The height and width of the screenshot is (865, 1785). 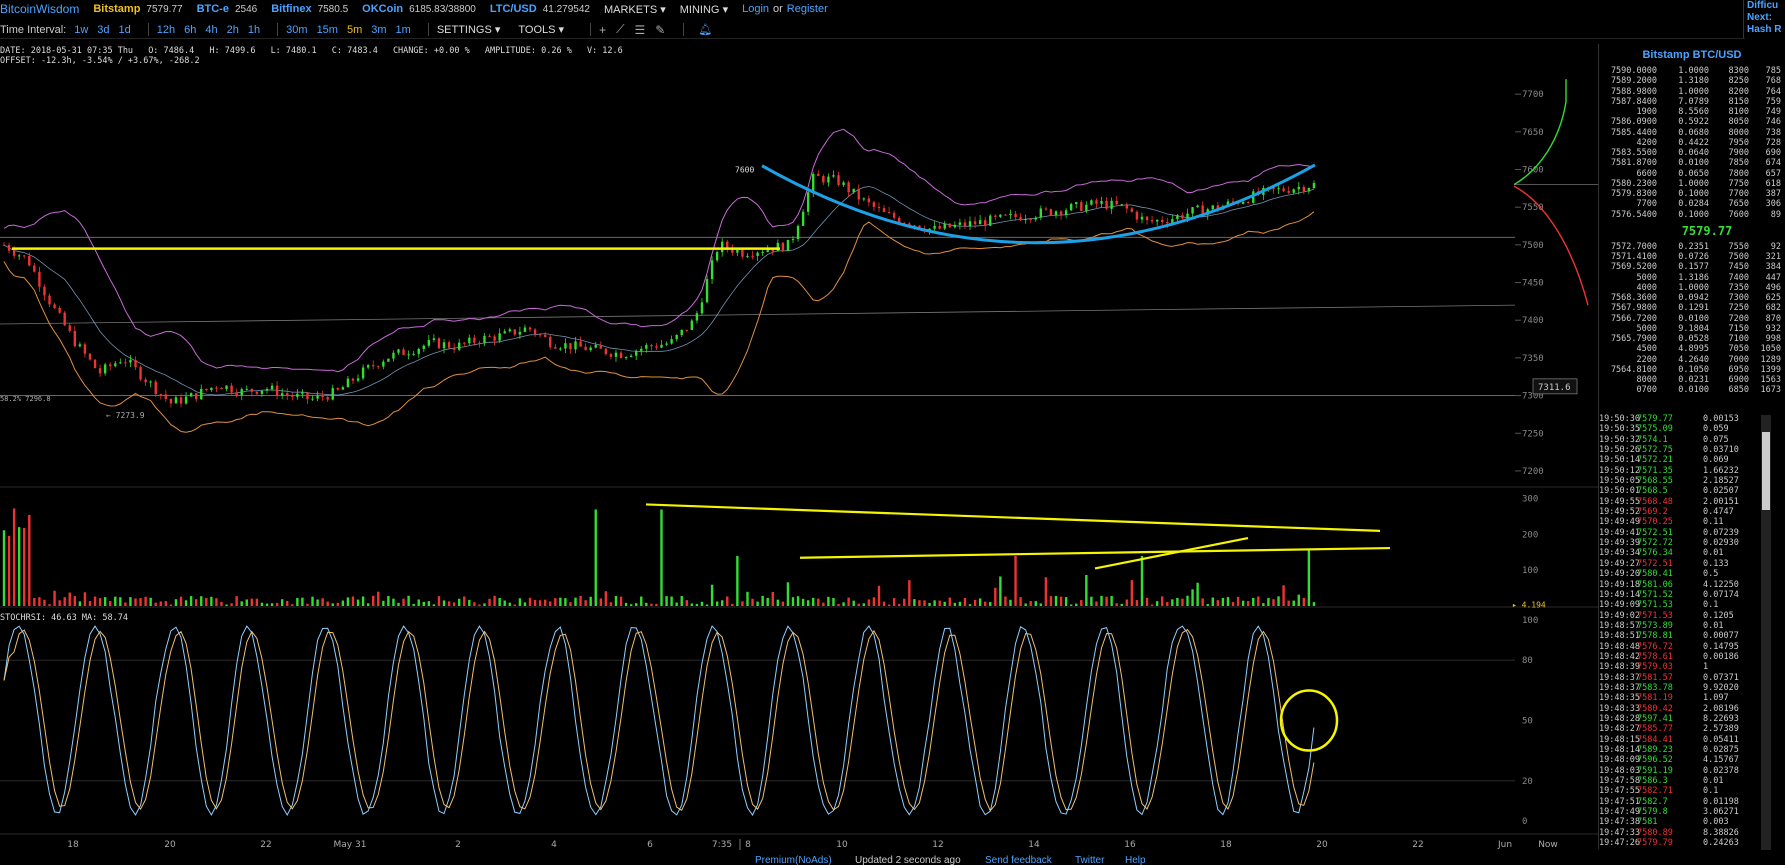 What do you see at coordinates (704, 9) in the screenshot?
I see `mining-menu: MINING ▾` at bounding box center [704, 9].